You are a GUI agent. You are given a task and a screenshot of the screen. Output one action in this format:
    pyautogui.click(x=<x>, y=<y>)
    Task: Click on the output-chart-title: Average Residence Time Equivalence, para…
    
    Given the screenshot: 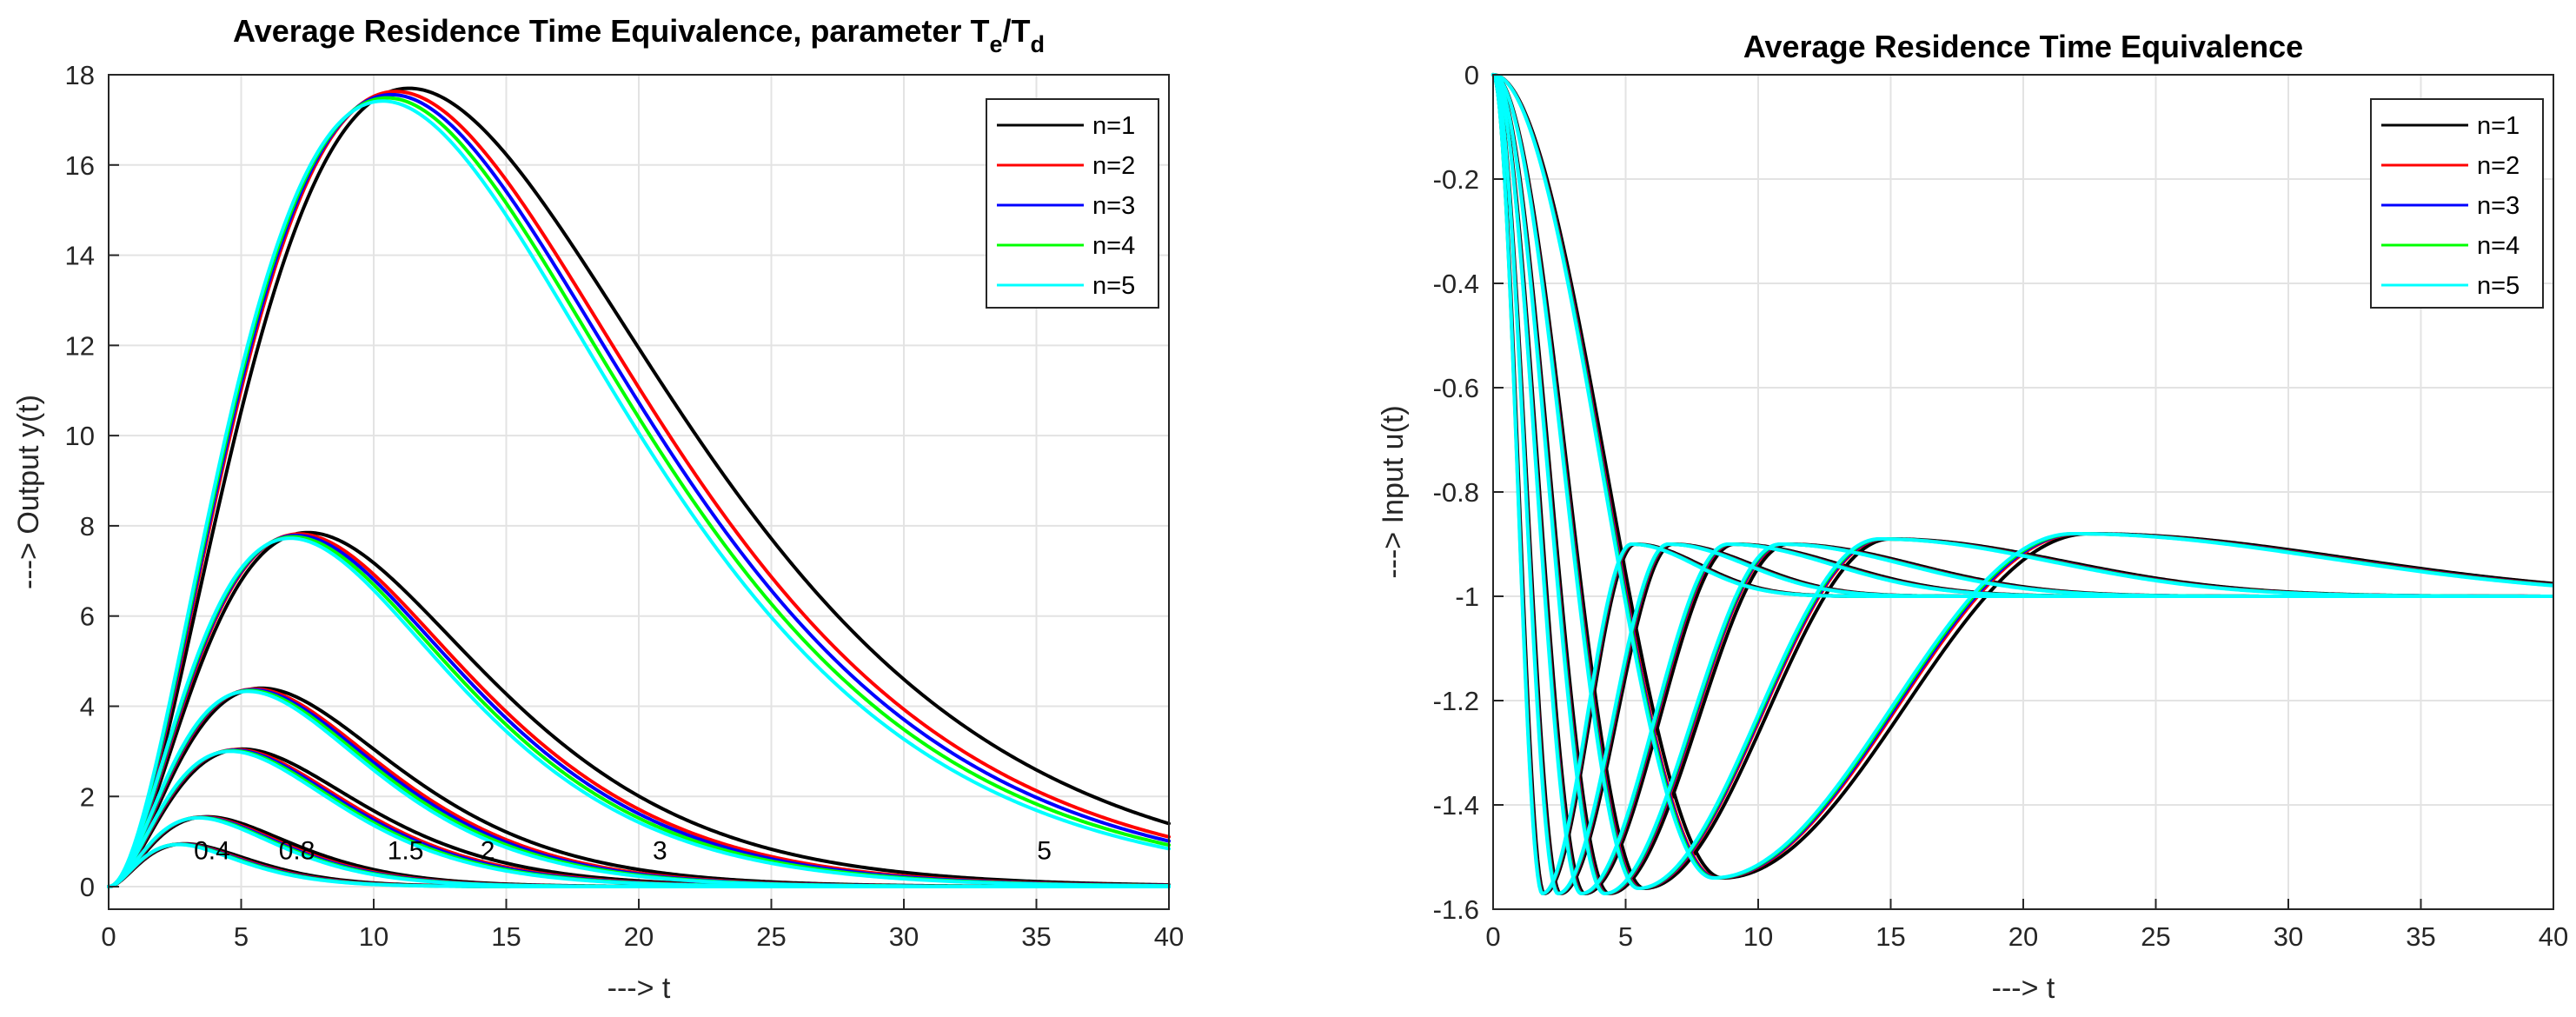 What is the action you would take?
    pyautogui.click(x=639, y=35)
    